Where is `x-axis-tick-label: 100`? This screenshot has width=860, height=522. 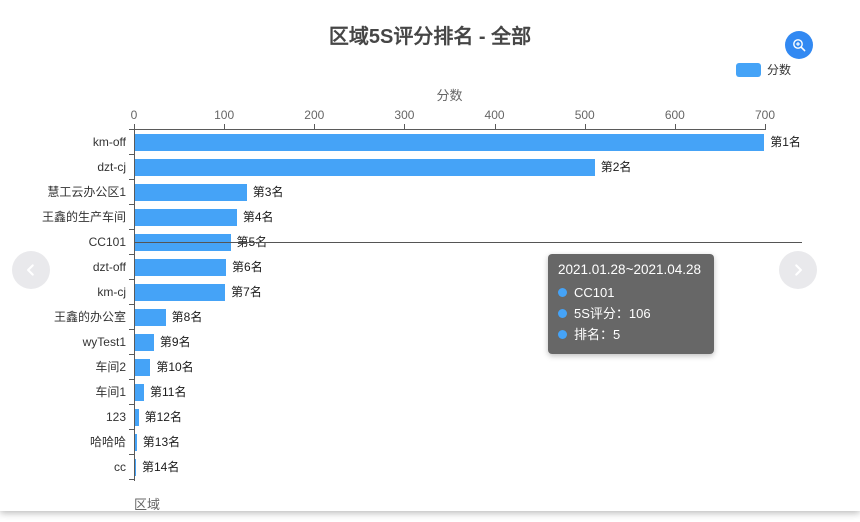
x-axis-tick-label: 100 is located at coordinates (224, 115).